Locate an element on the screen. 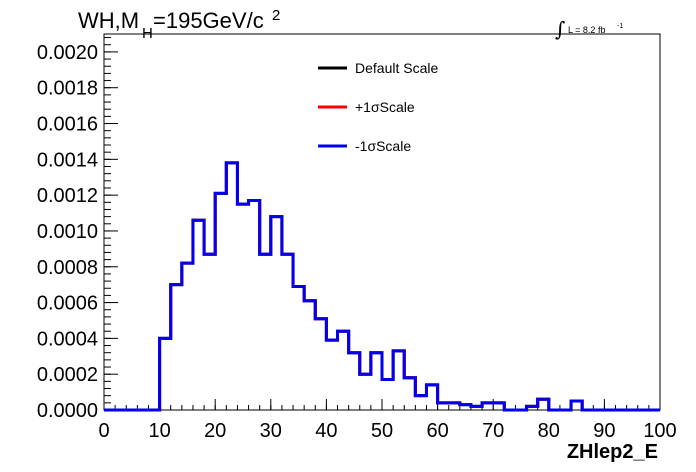  y-tick-label: 0.0000 is located at coordinates (67, 411).